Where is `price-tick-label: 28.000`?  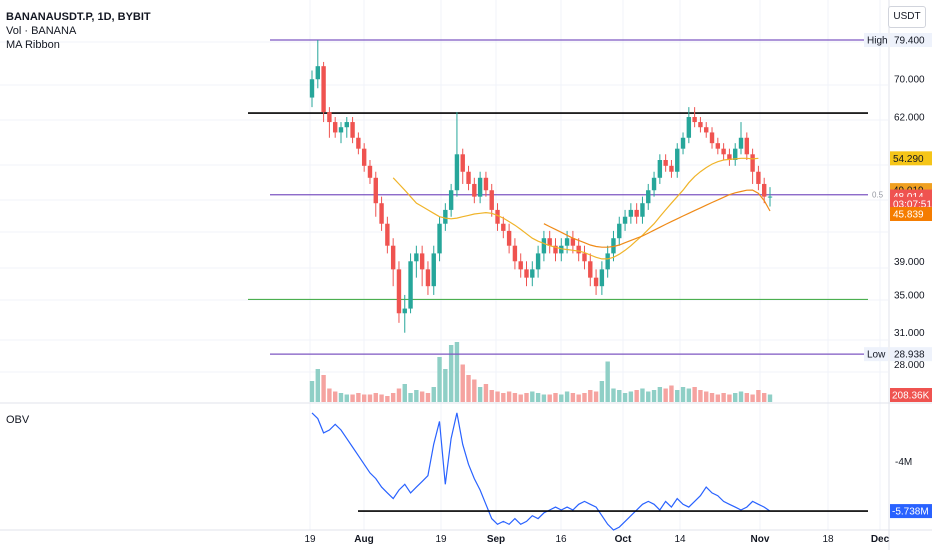 price-tick-label: 28.000 is located at coordinates (909, 365).